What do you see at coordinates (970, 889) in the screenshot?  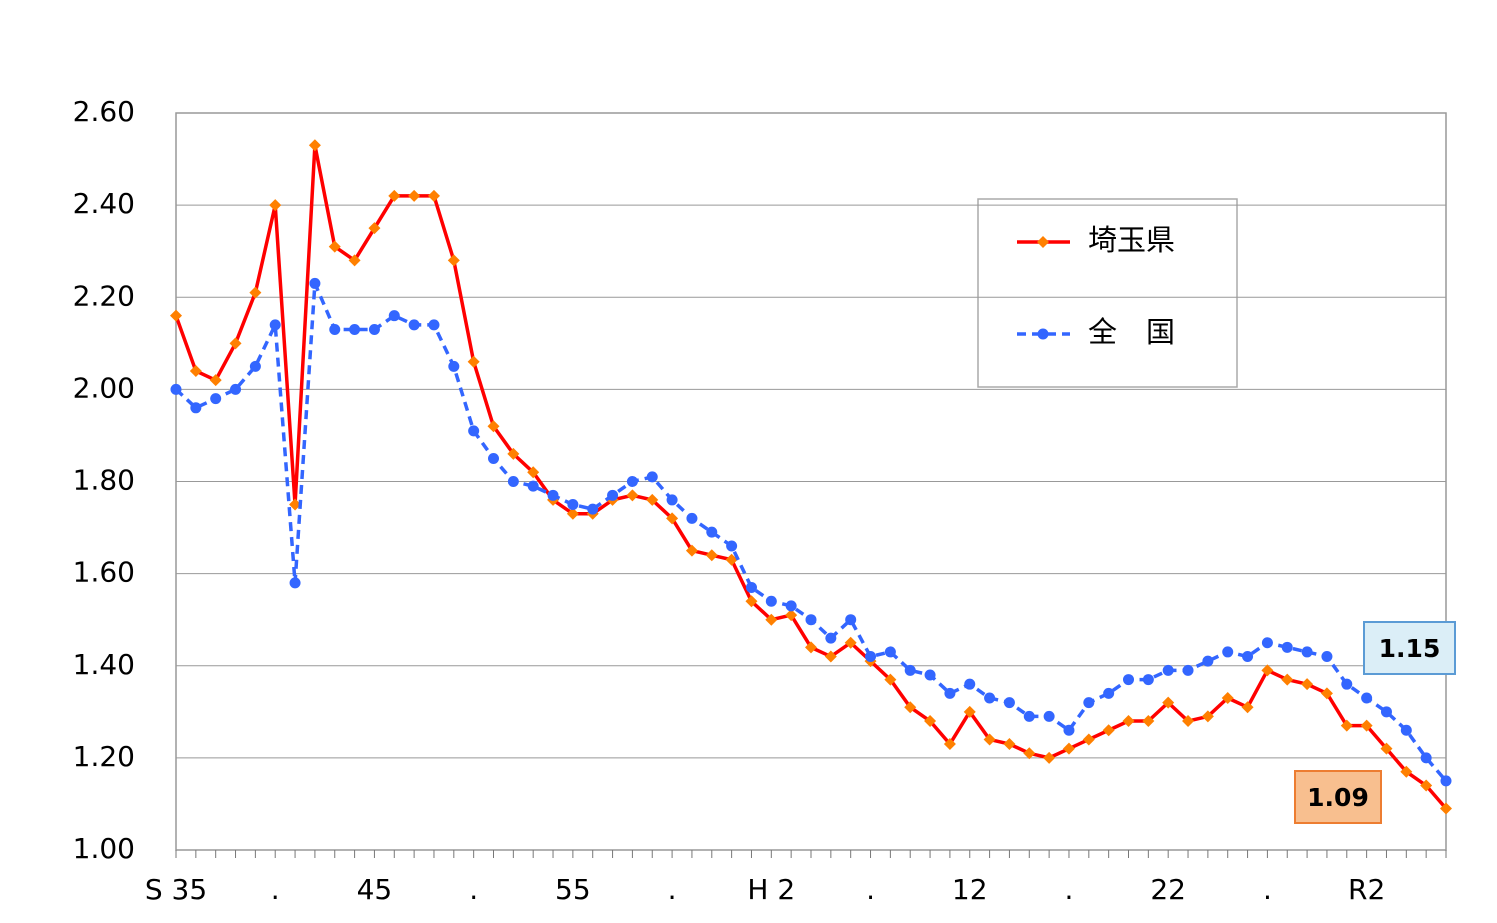 I see `x-tick-label: 12` at bounding box center [970, 889].